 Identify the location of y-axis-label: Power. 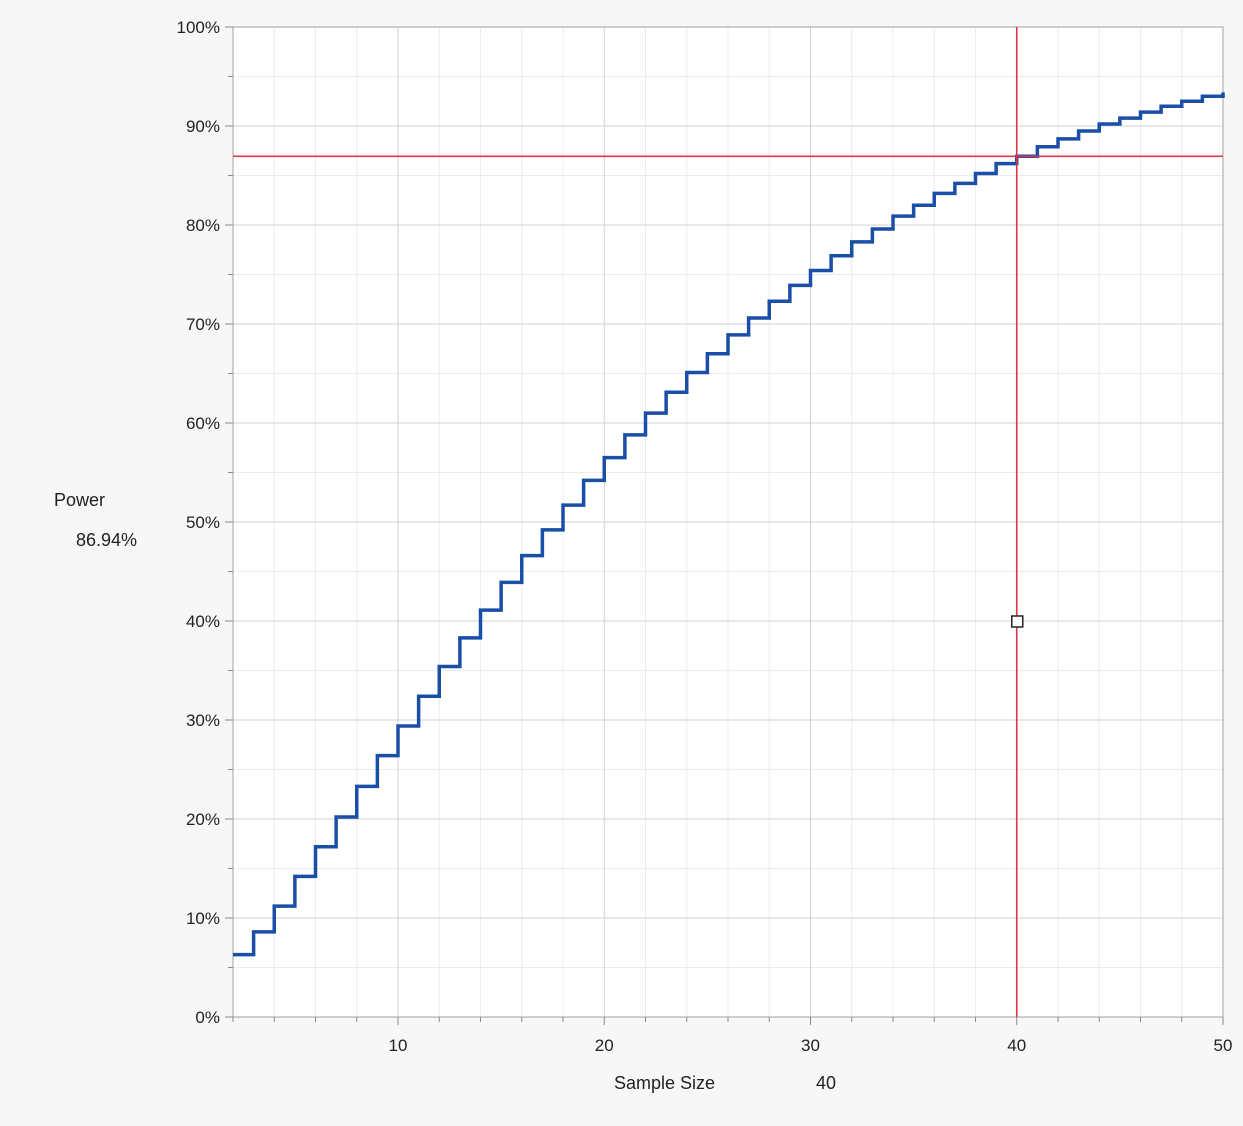
(79, 500).